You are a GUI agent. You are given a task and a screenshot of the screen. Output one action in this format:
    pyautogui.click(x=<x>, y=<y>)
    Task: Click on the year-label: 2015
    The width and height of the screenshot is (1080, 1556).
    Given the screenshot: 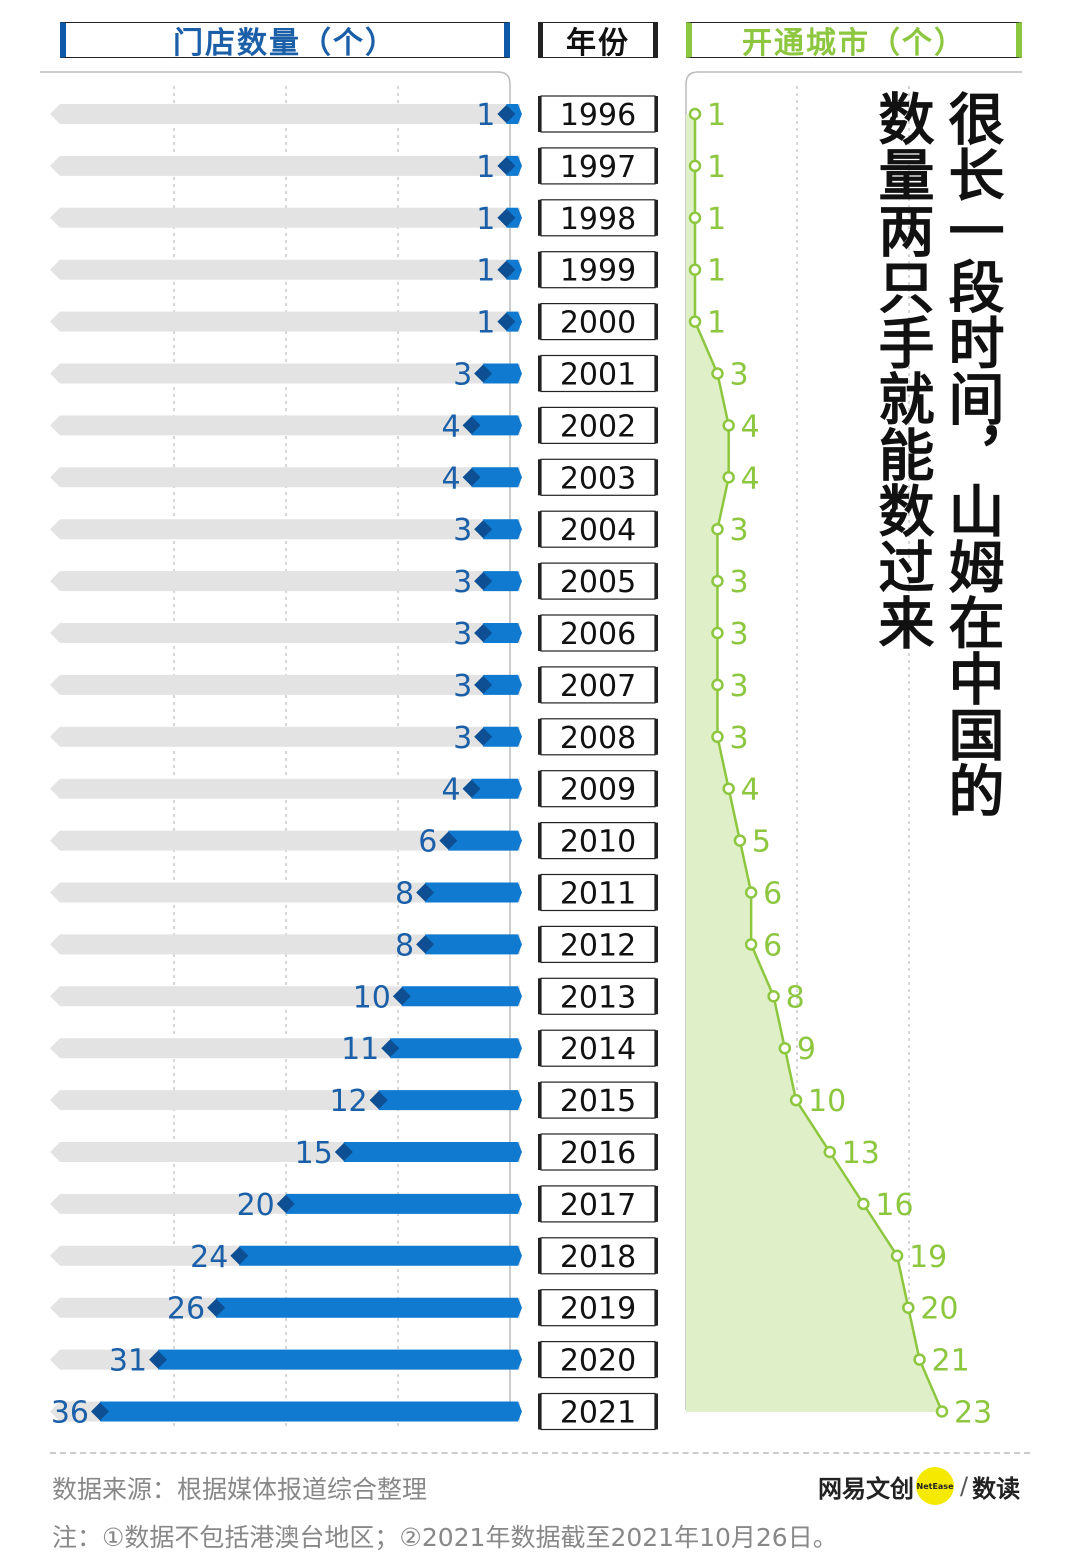 What is the action you would take?
    pyautogui.click(x=598, y=1101)
    